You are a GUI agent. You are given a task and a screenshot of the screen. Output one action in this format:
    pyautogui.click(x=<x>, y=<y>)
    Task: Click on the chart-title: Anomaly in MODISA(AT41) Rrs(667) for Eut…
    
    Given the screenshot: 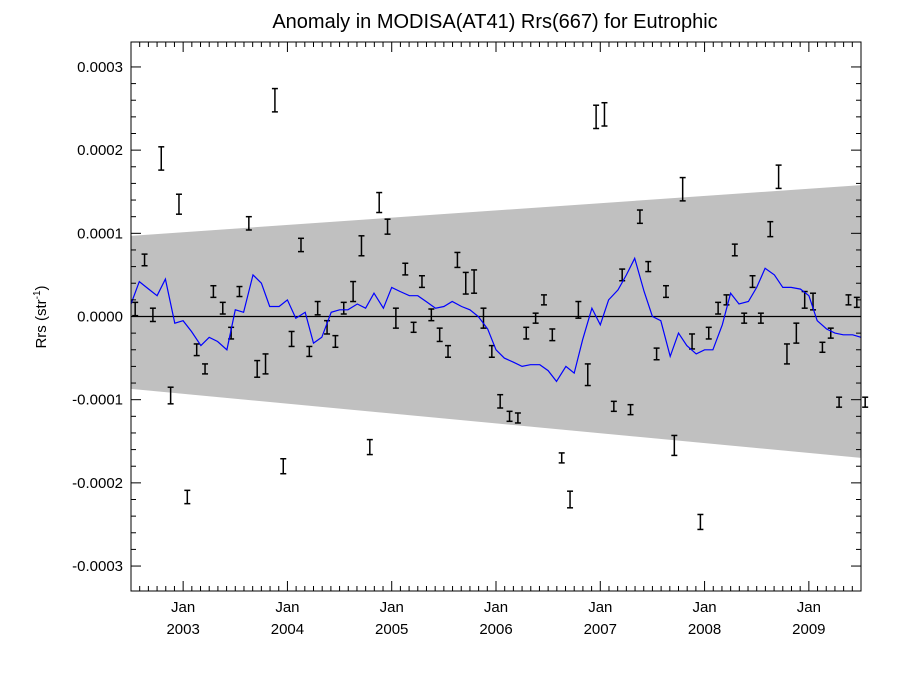 What is the action you would take?
    pyautogui.click(x=494, y=22)
    